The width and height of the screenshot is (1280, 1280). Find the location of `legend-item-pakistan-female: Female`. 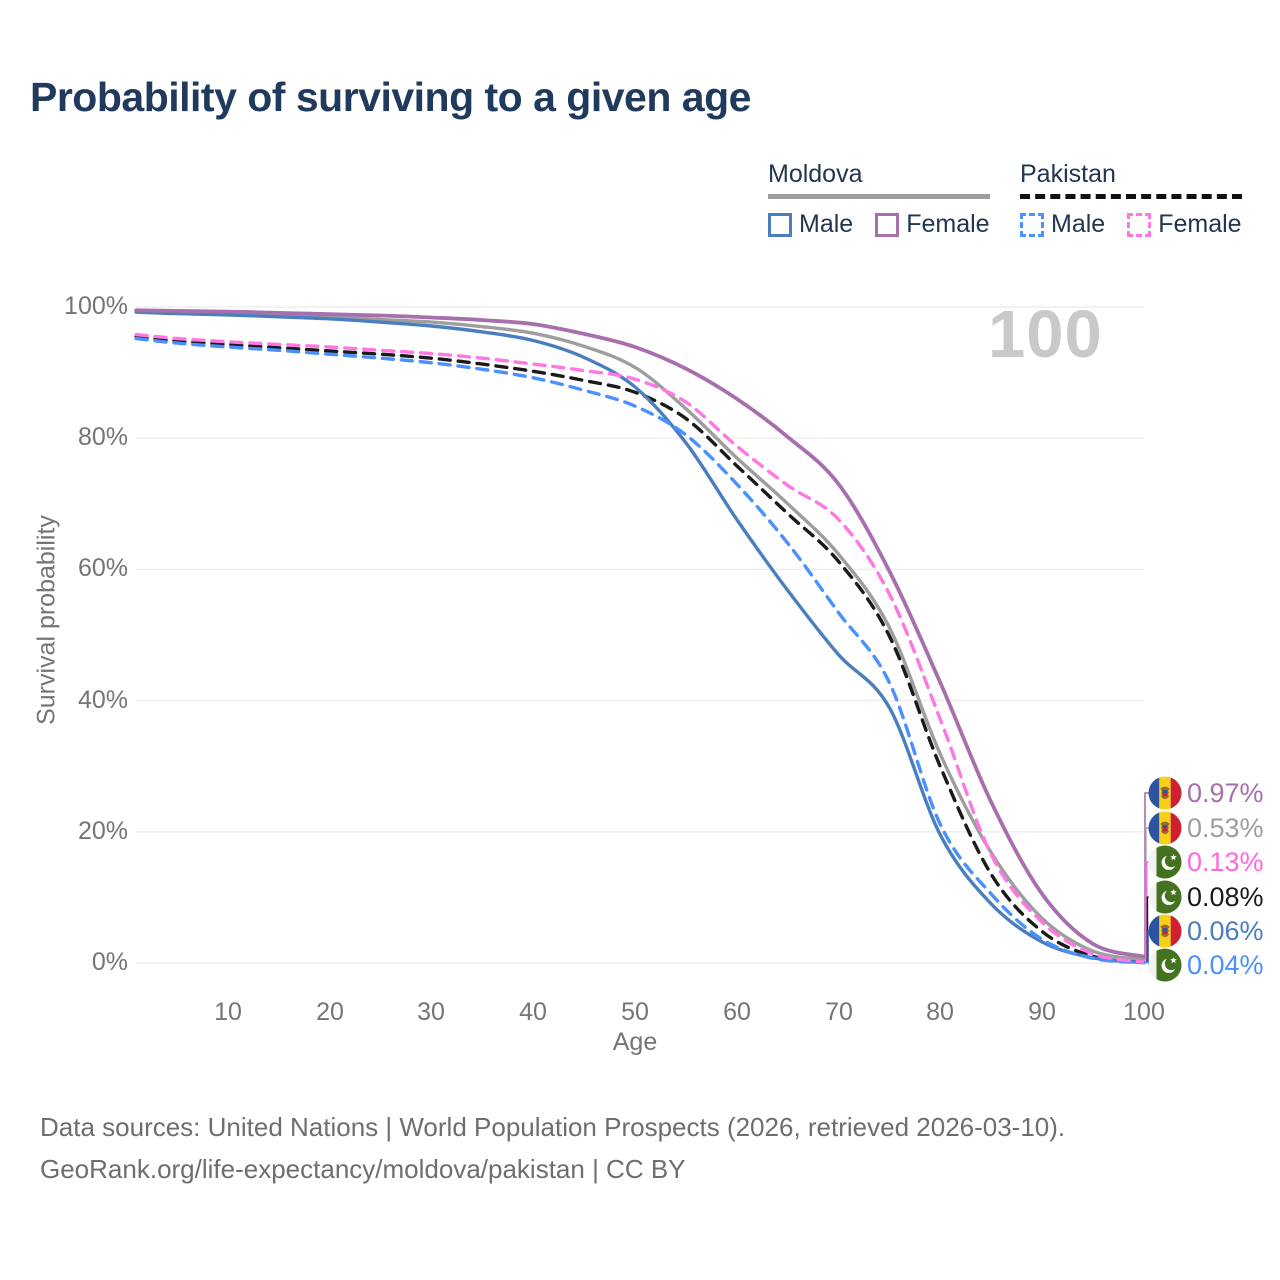

legend-item-pakistan-female: Female is located at coordinates (1184, 224).